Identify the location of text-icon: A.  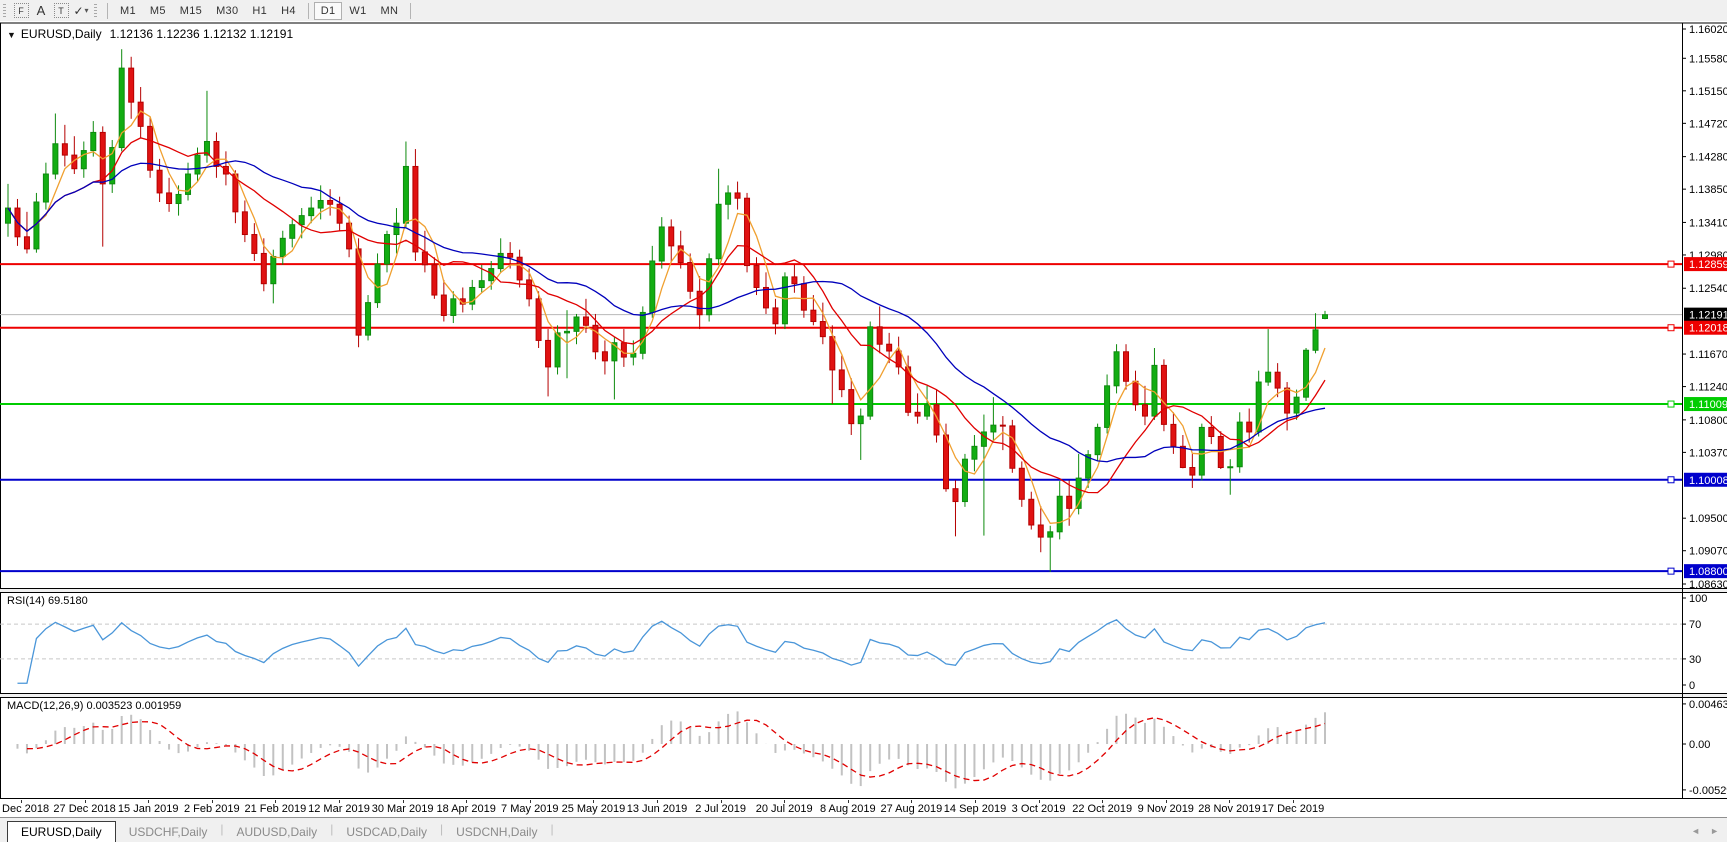
(41, 10).